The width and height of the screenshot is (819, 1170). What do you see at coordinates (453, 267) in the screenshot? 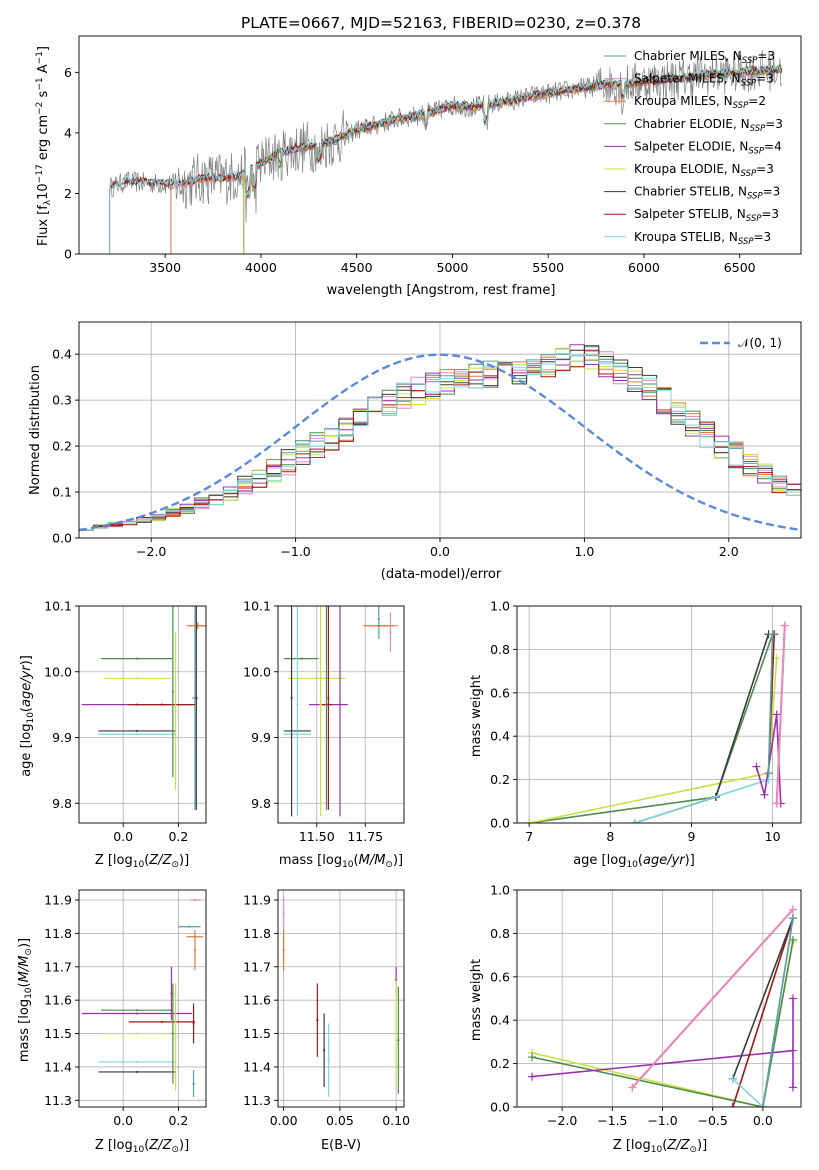
I see `x-tick-label: 5000` at bounding box center [453, 267].